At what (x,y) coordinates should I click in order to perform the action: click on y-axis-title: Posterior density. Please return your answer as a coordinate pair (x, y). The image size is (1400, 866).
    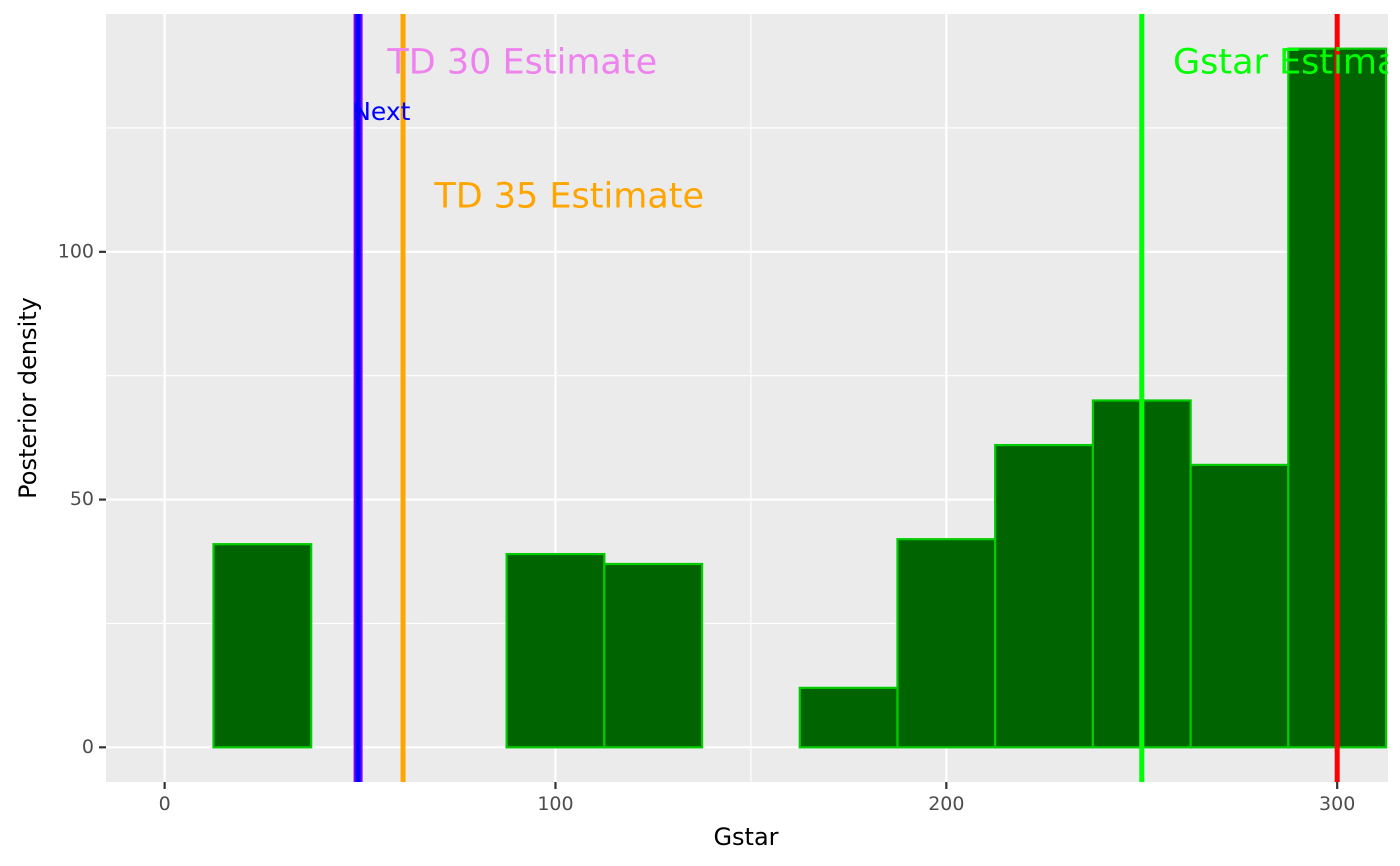
    Looking at the image, I should click on (28, 398).